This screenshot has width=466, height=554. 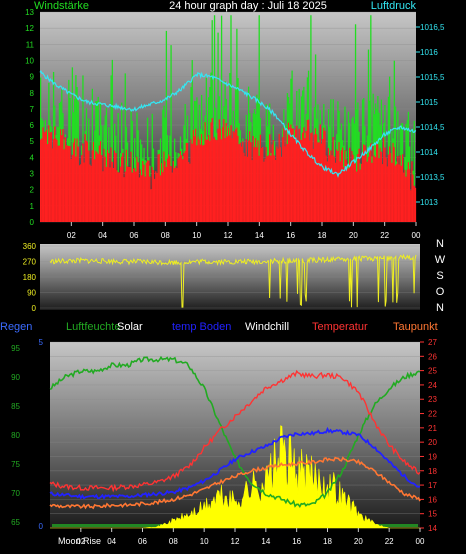 What do you see at coordinates (327, 541) in the screenshot?
I see `x-tick-label: 18` at bounding box center [327, 541].